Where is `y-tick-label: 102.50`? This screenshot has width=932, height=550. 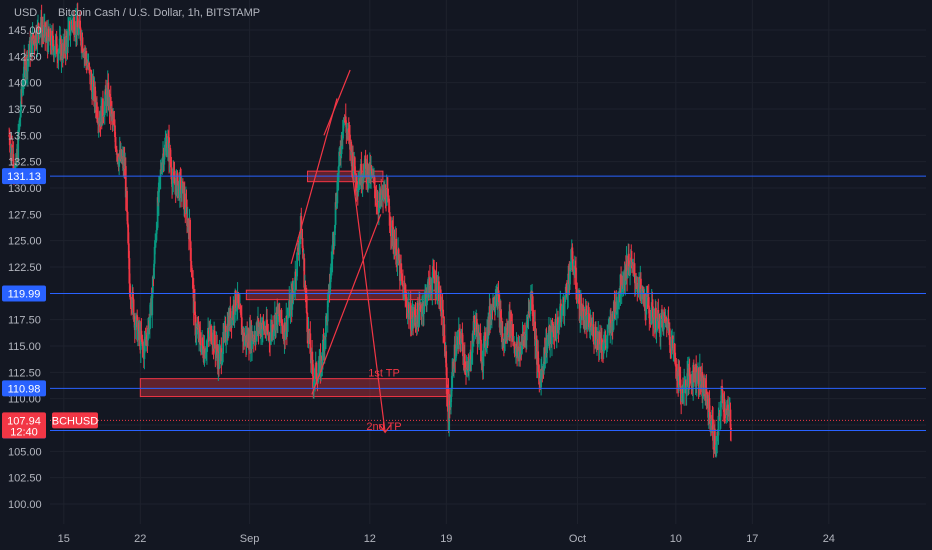
y-tick-label: 102.50 is located at coordinates (25, 479).